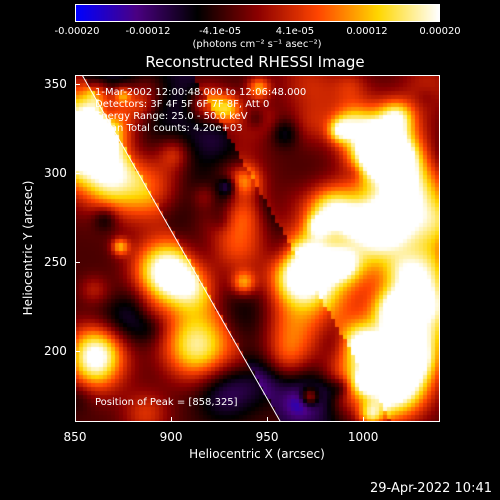 Image resolution: width=500 pixels, height=500 pixels. Describe the element at coordinates (367, 31) in the screenshot. I see `colorbar-tick: 0.00012` at that location.